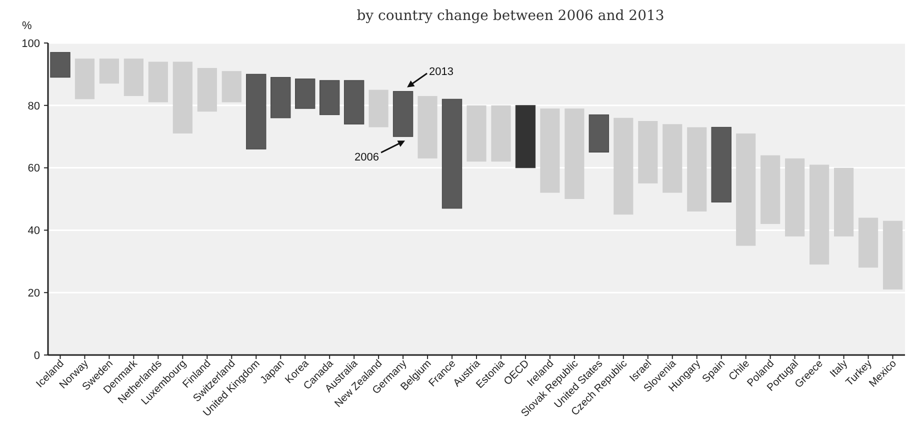  What do you see at coordinates (34, 231) in the screenshot?
I see `y-tick-label: 40` at bounding box center [34, 231].